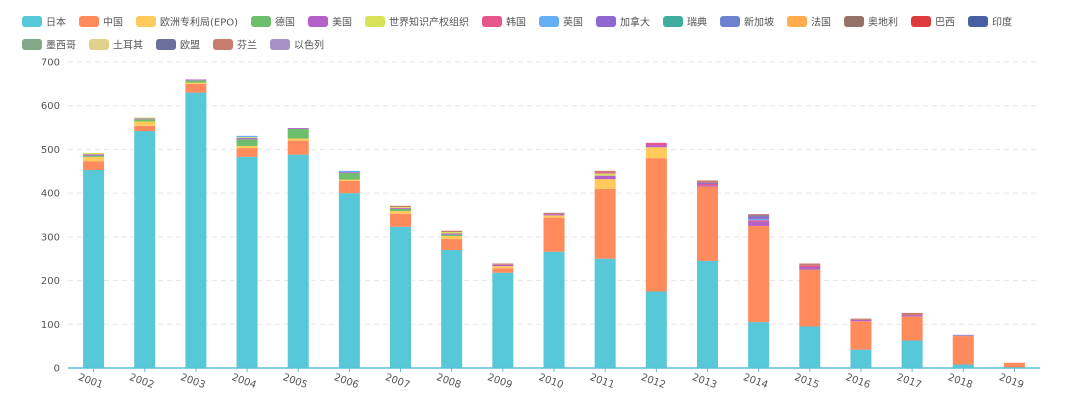 Image resolution: width=1080 pixels, height=407 pixels. I want to click on legend-item: 瑞典, so click(685, 22).